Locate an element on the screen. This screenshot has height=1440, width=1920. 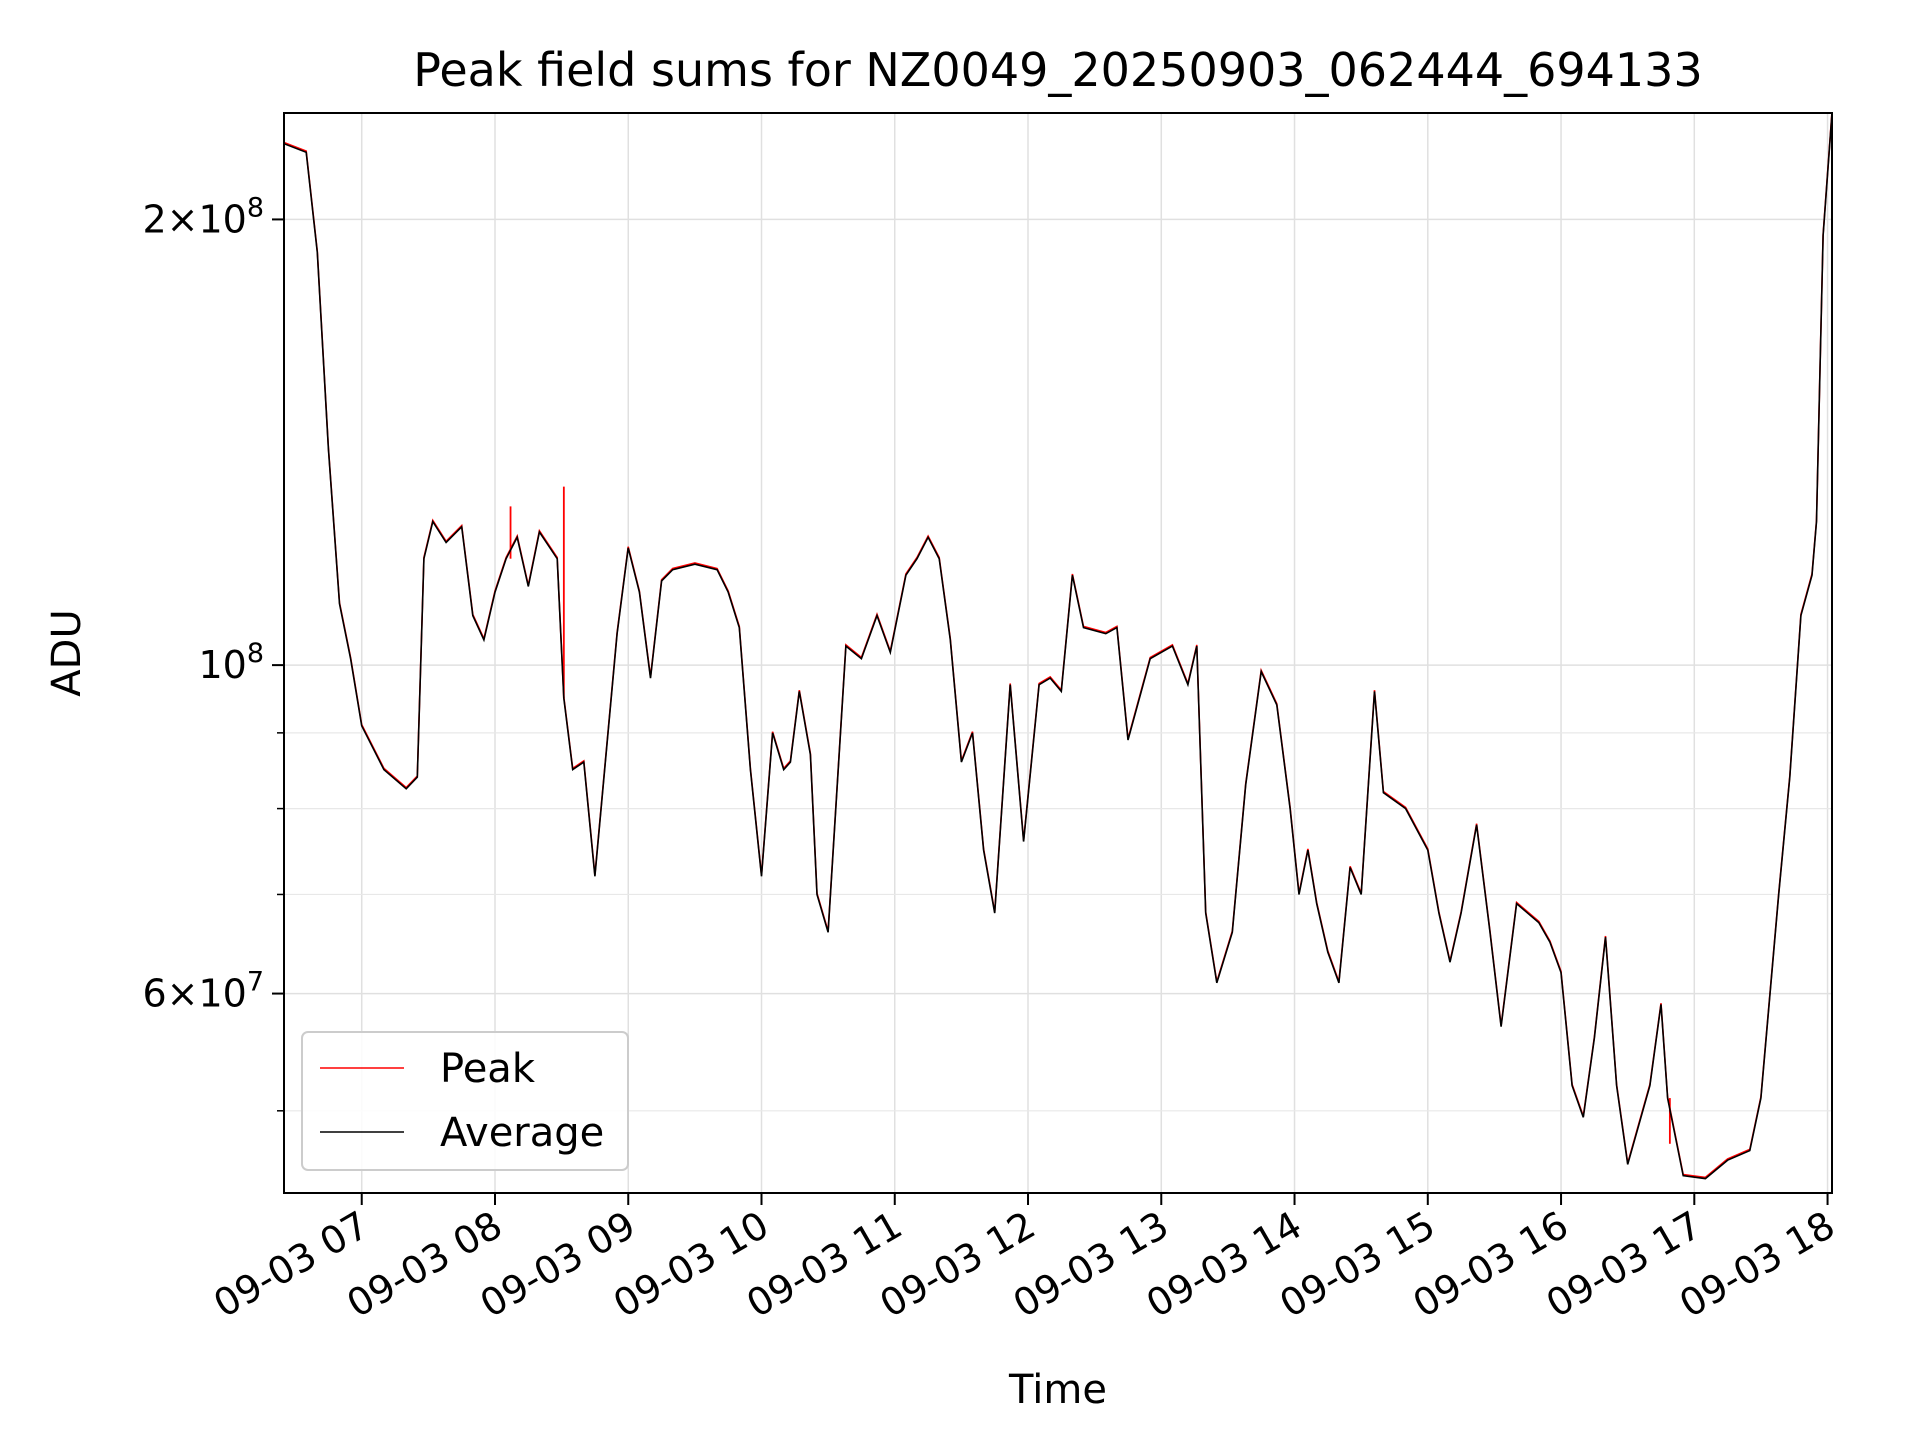
y-axis: 2×108 108 6×107 is located at coordinates (213, 652).